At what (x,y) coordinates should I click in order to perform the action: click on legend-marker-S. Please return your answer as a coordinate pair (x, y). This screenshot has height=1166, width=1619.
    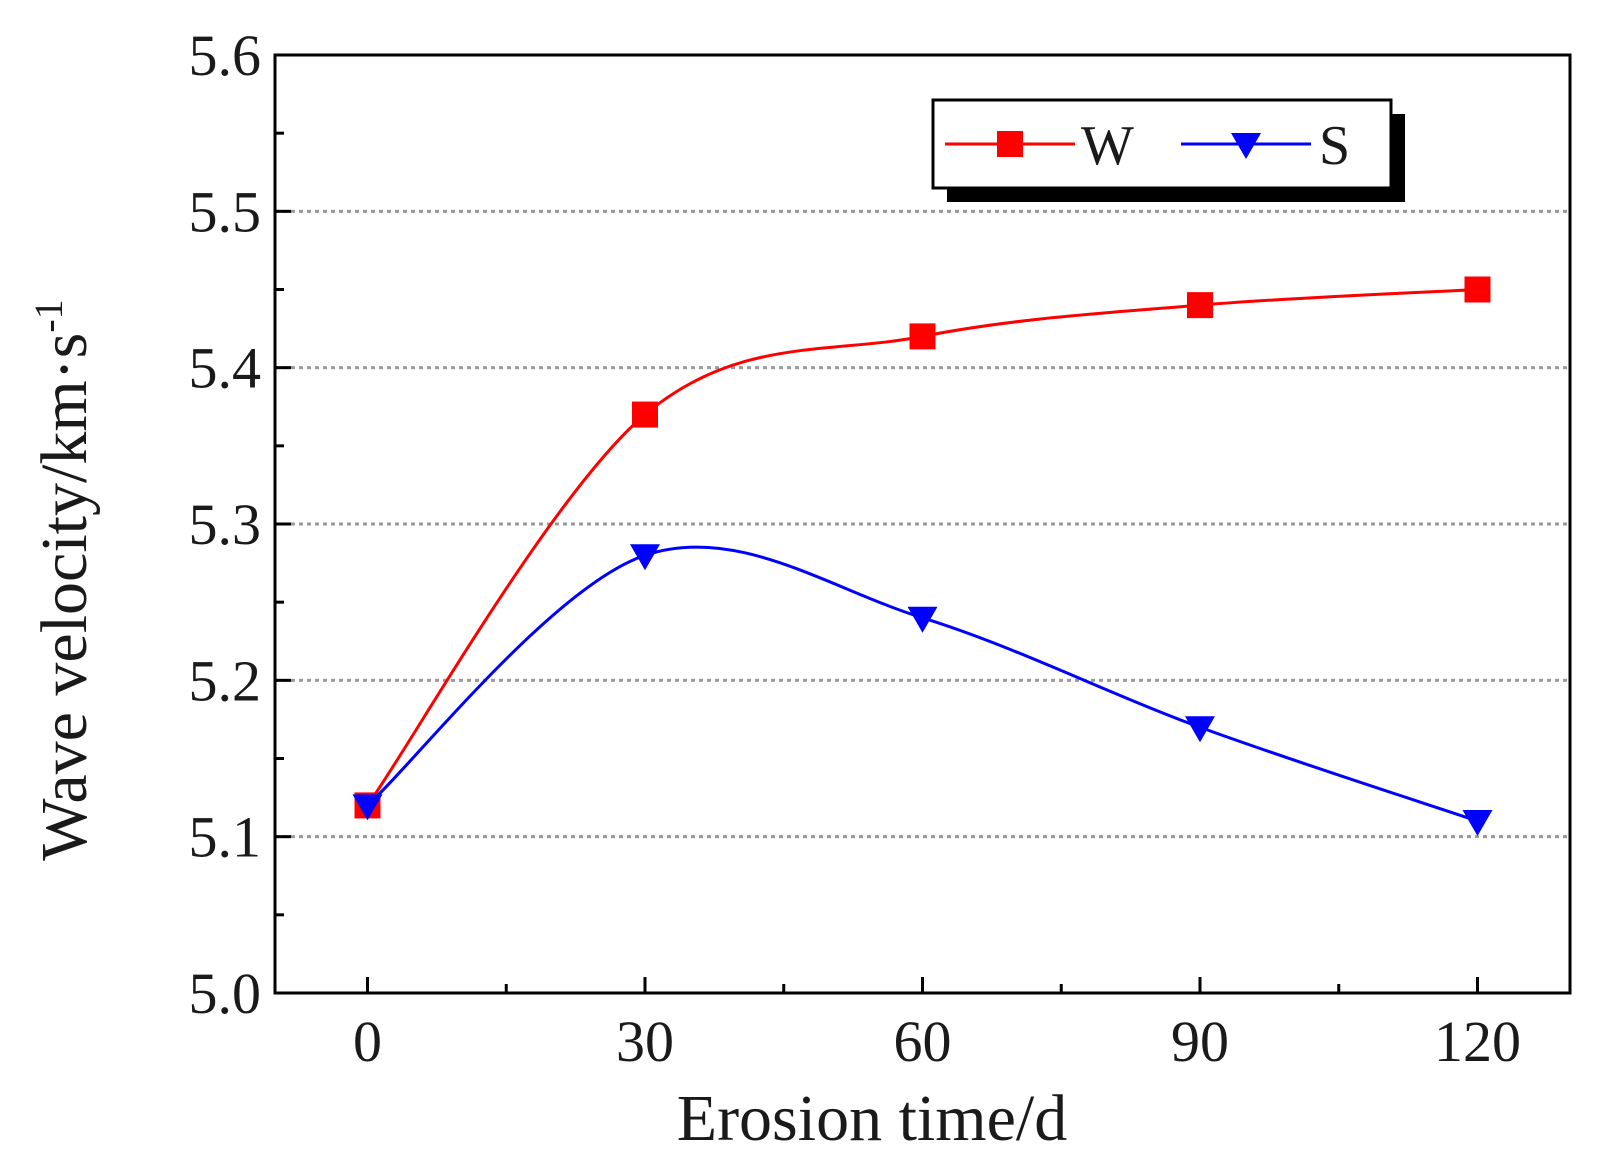
    Looking at the image, I should click on (1246, 146).